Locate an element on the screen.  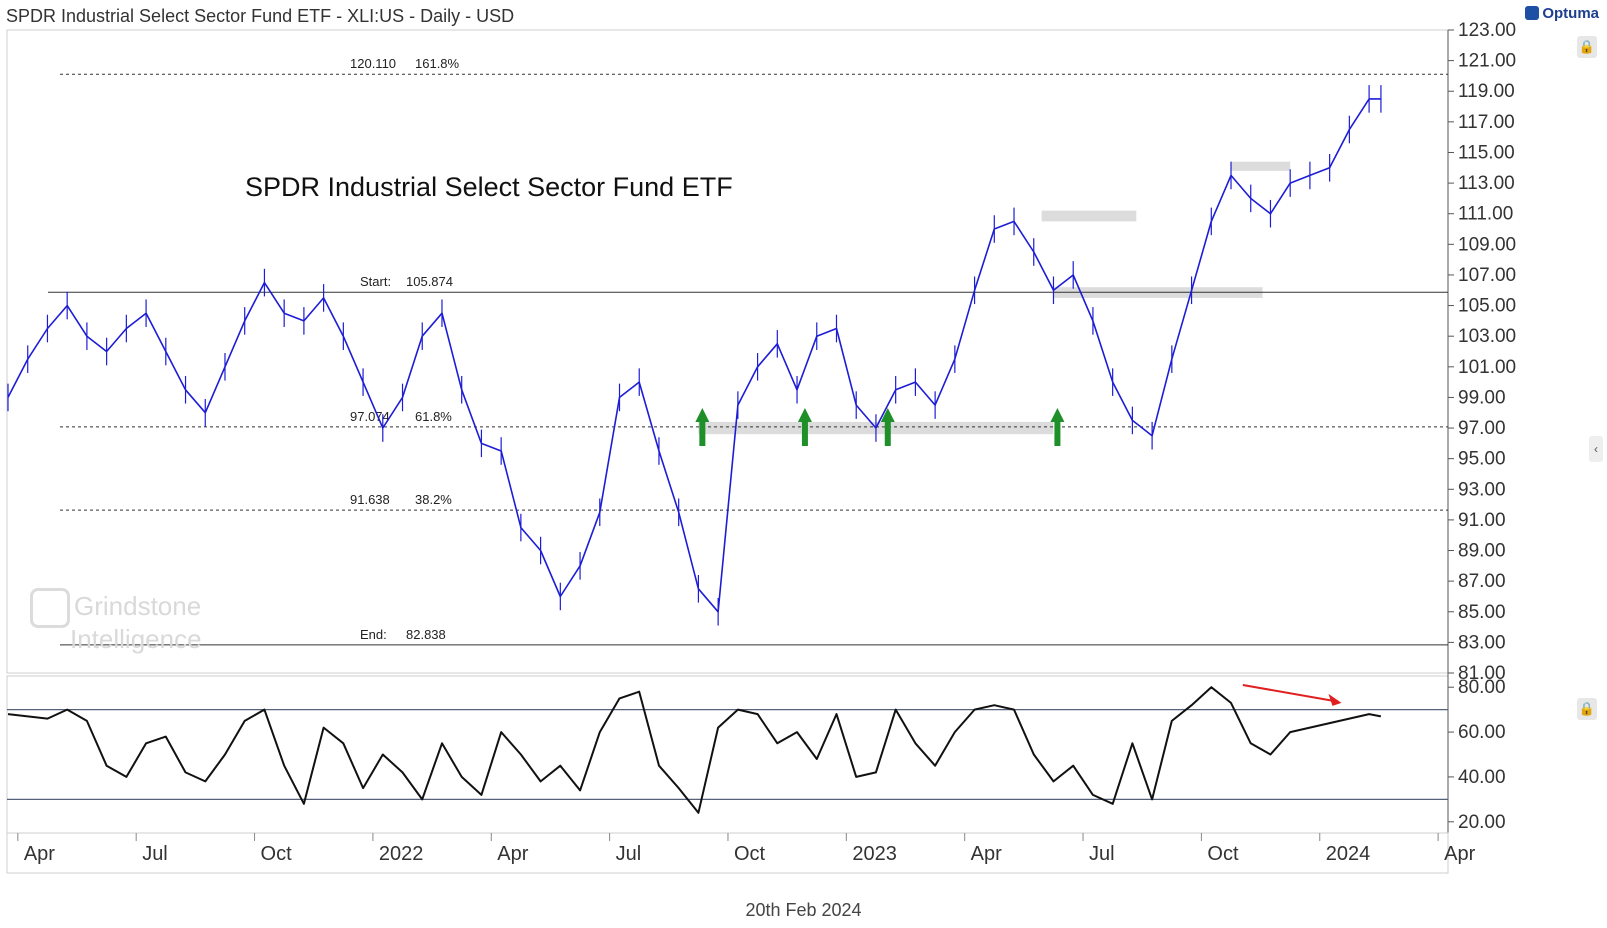
optuma-logo-icon is located at coordinates (1532, 13).